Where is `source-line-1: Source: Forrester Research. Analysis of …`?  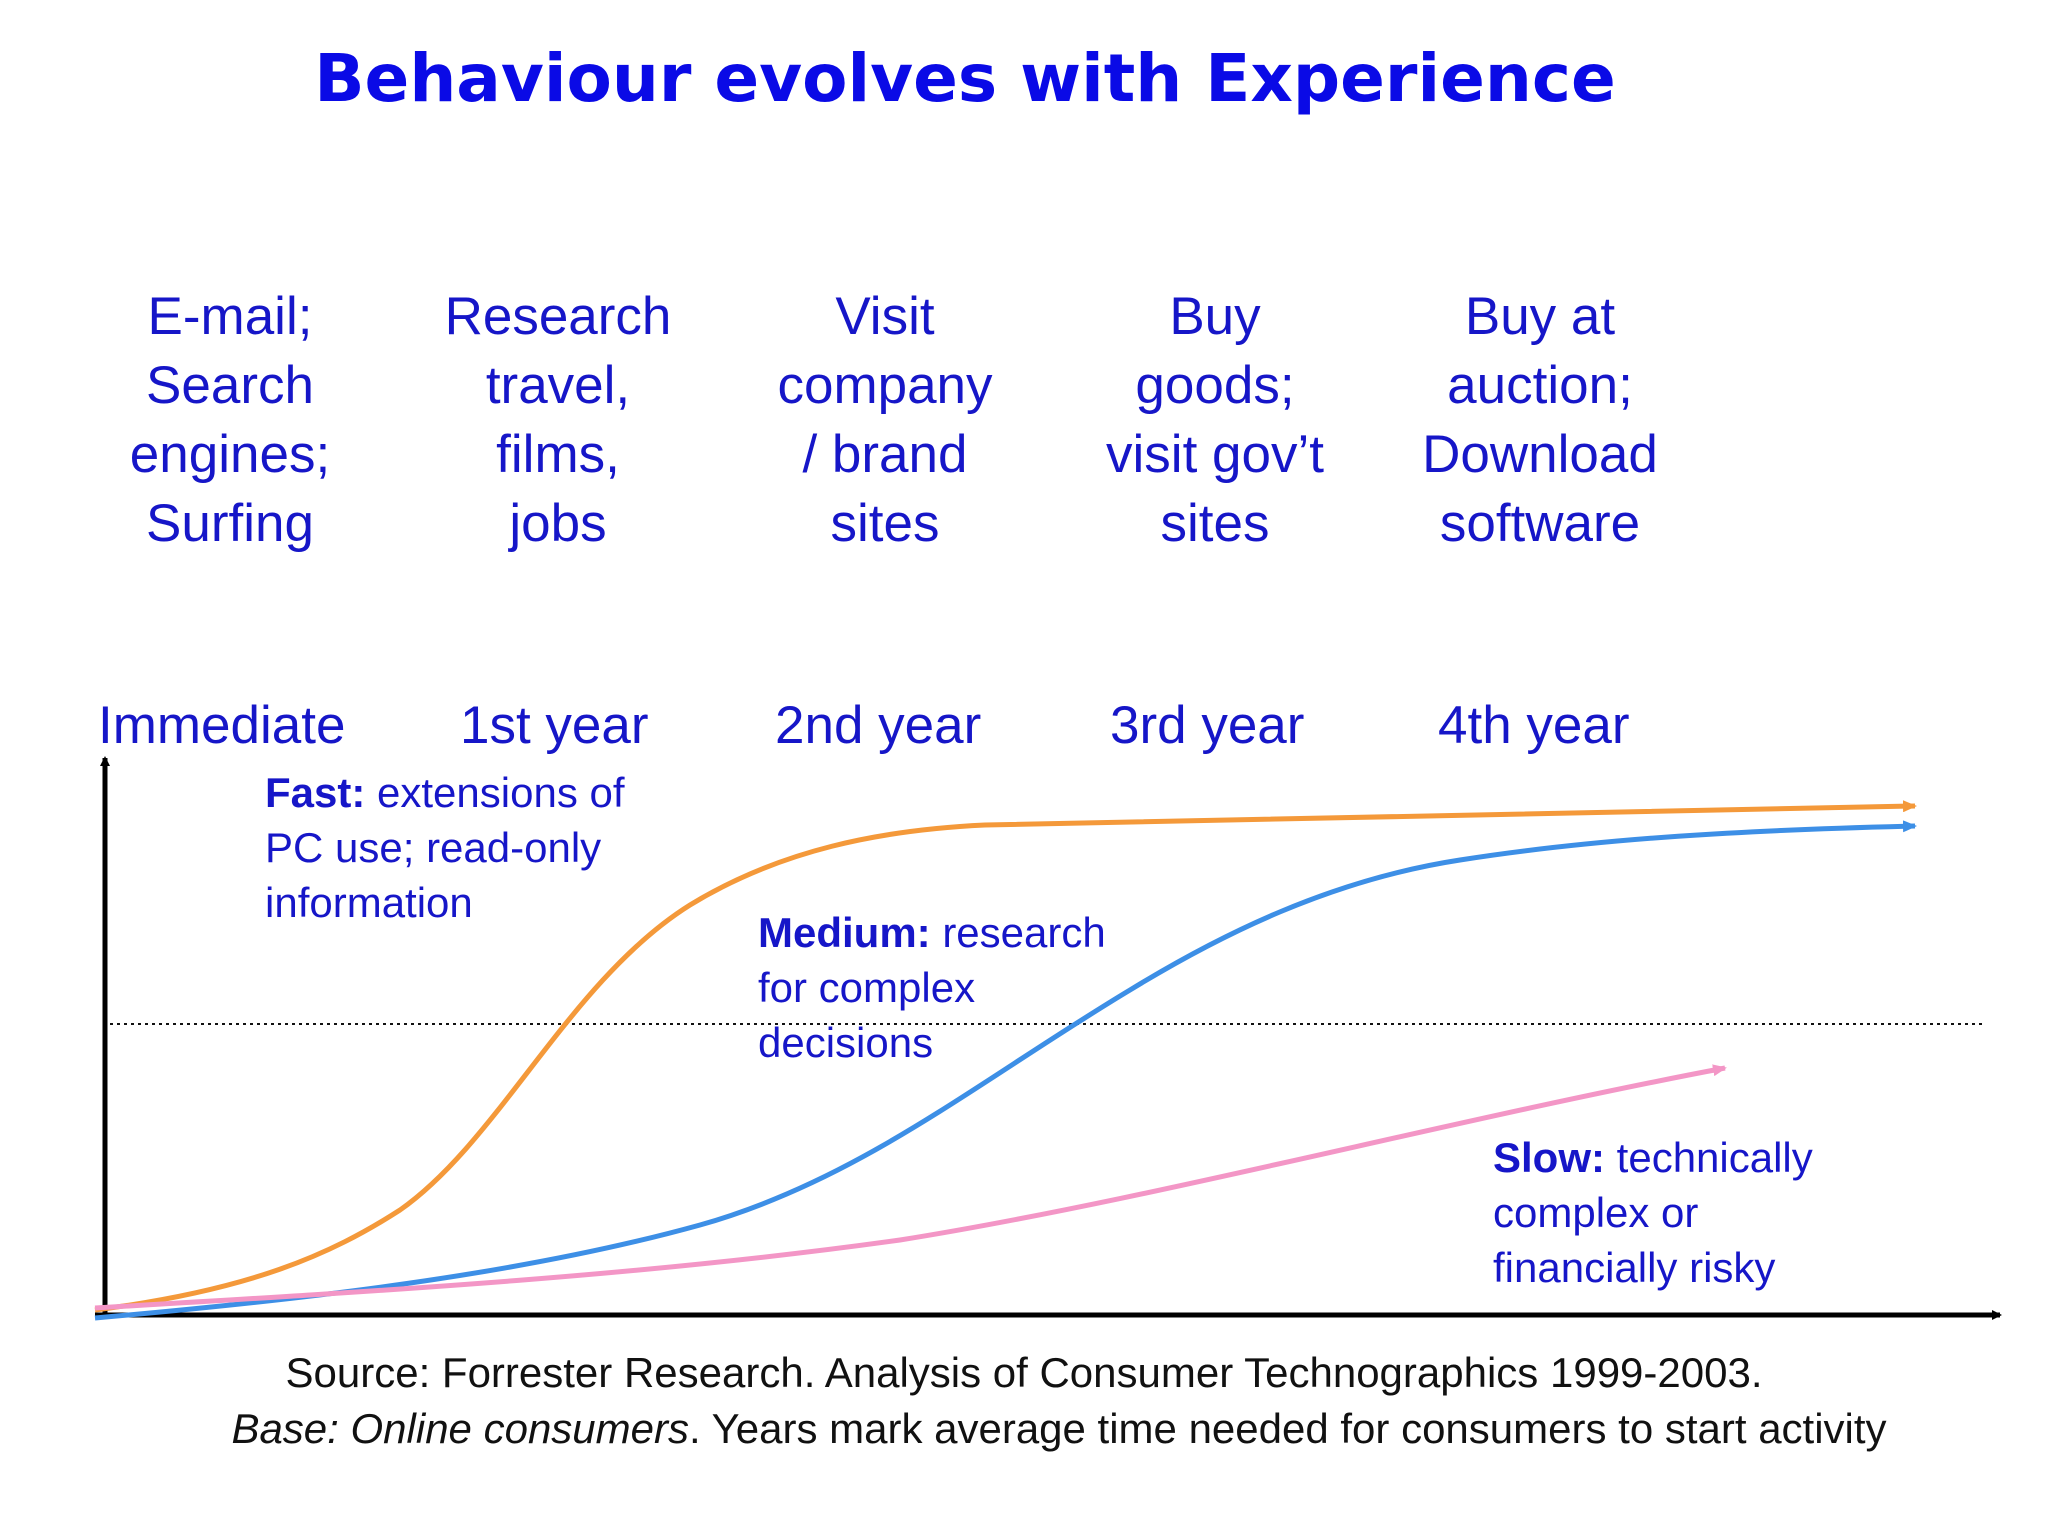
source-line-1: Source: Forrester Research. Analysis of … is located at coordinates (1024, 1372).